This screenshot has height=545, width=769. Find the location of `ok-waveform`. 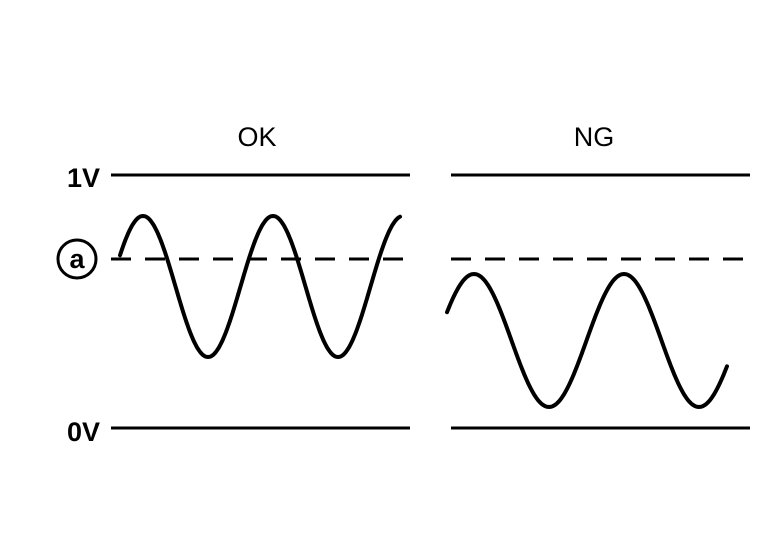

ok-waveform is located at coordinates (260, 286).